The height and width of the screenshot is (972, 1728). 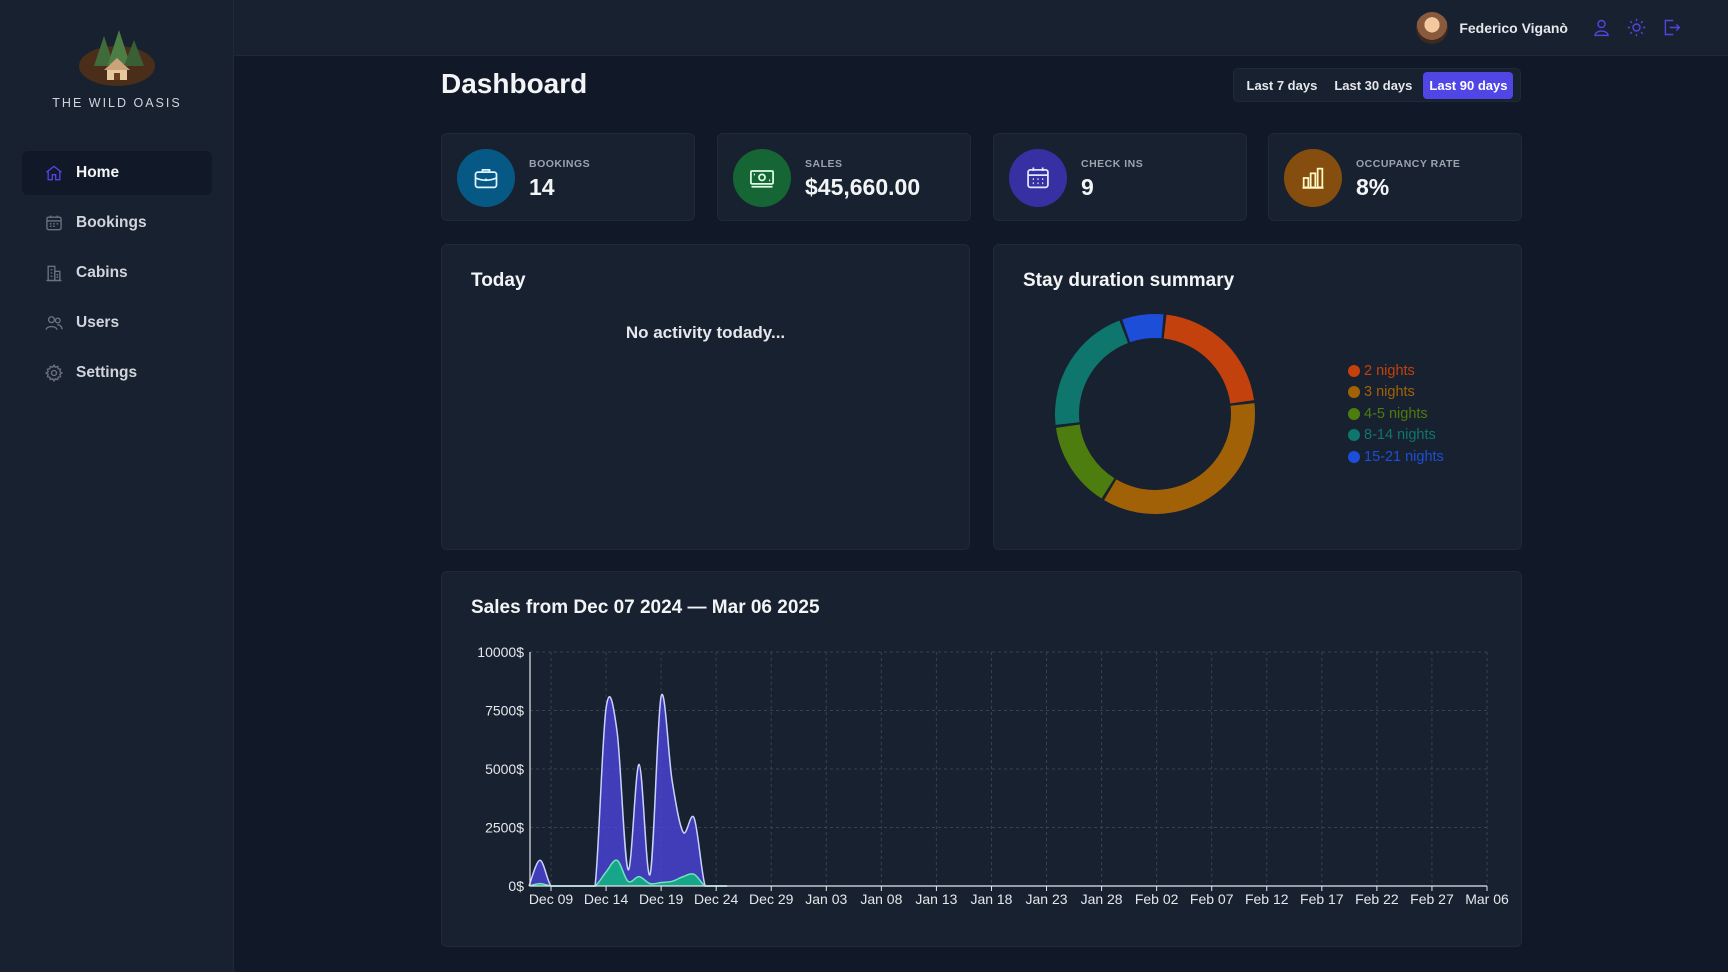 What do you see at coordinates (716, 899) in the screenshot?
I see `x-tick-label: Dec 24` at bounding box center [716, 899].